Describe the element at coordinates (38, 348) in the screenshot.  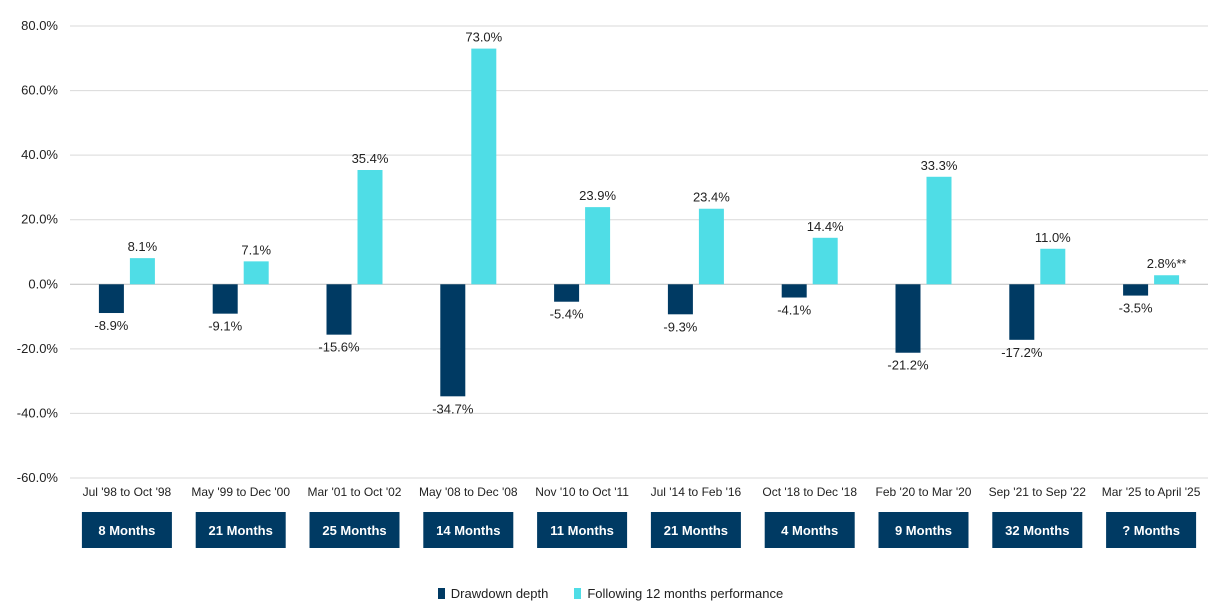
I see `y-tick-label: -20.0%` at that location.